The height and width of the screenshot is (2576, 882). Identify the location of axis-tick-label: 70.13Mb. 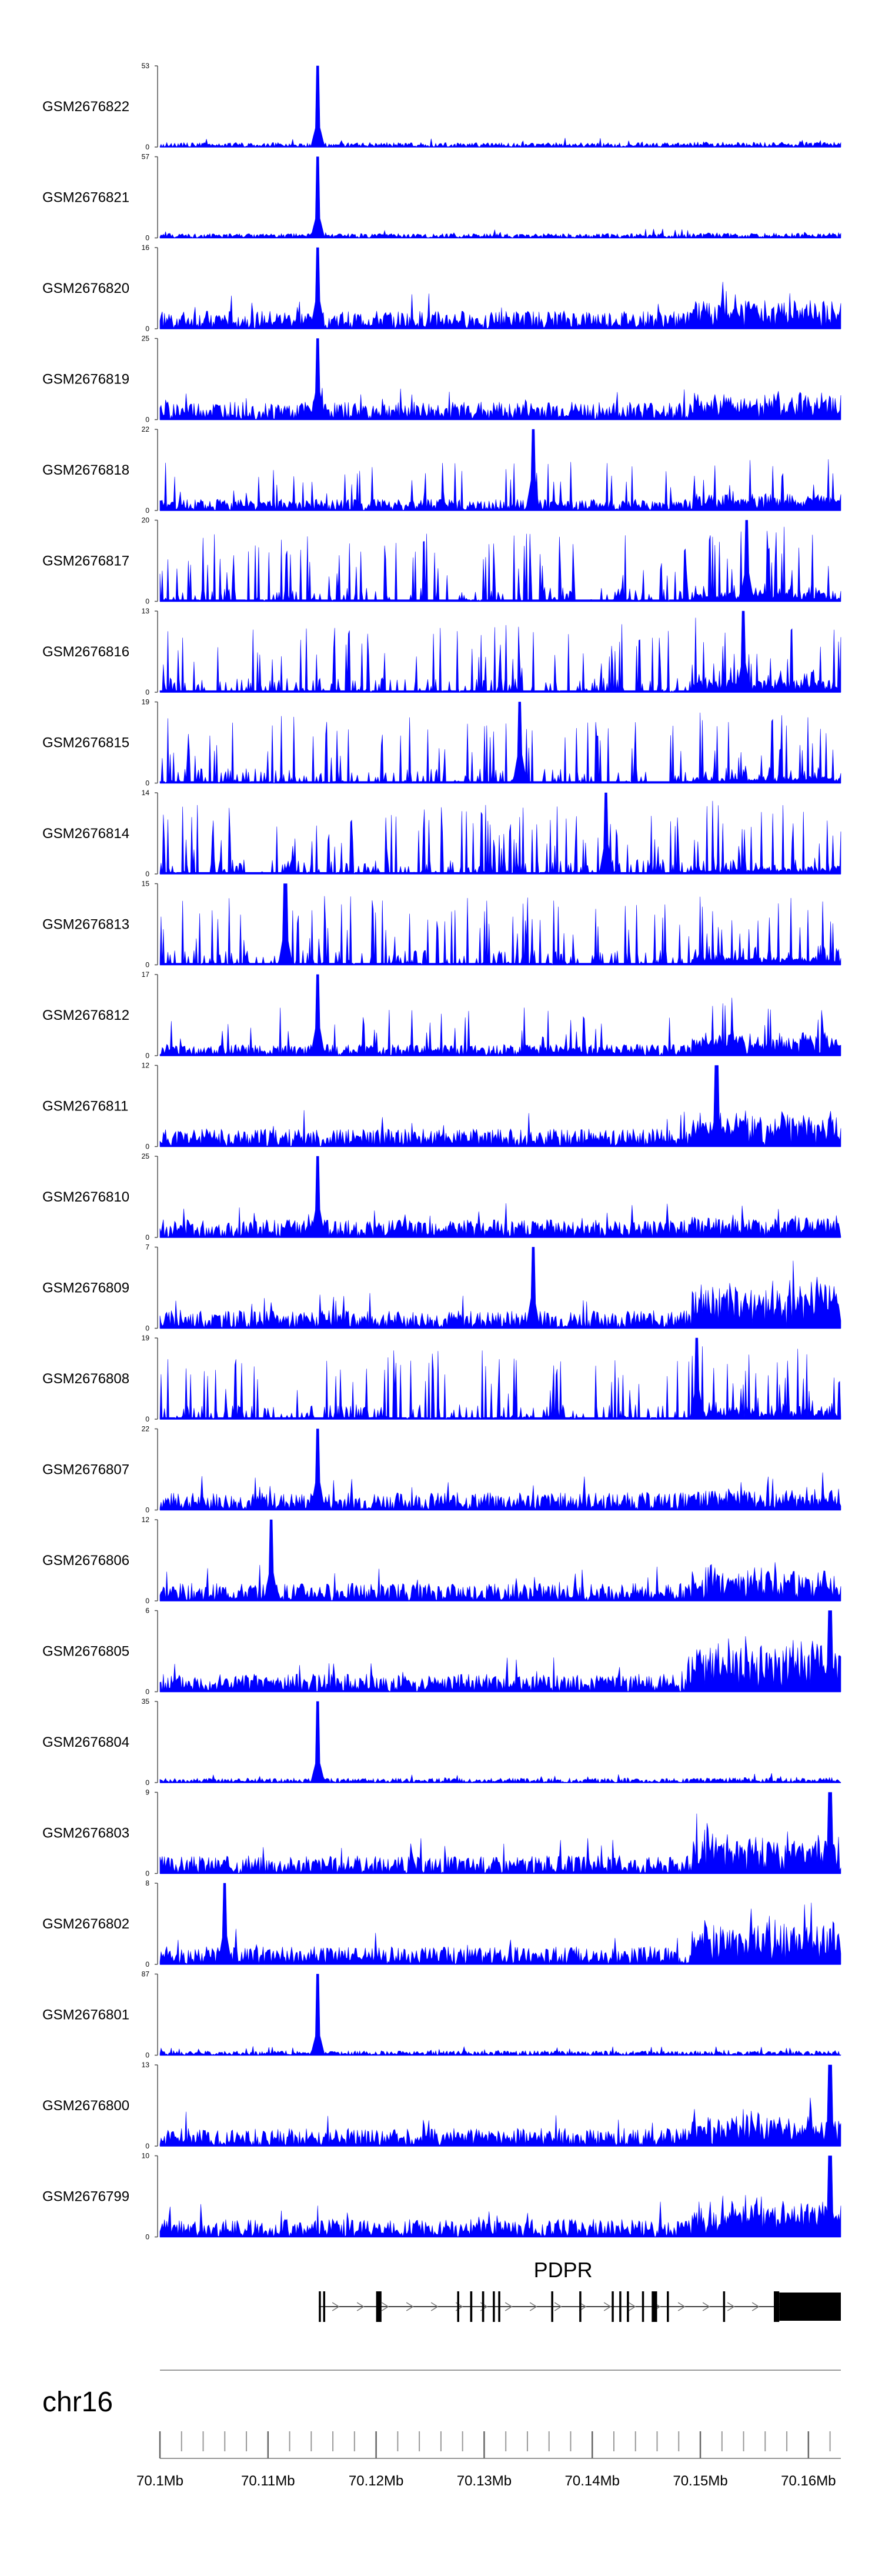
(484, 2481).